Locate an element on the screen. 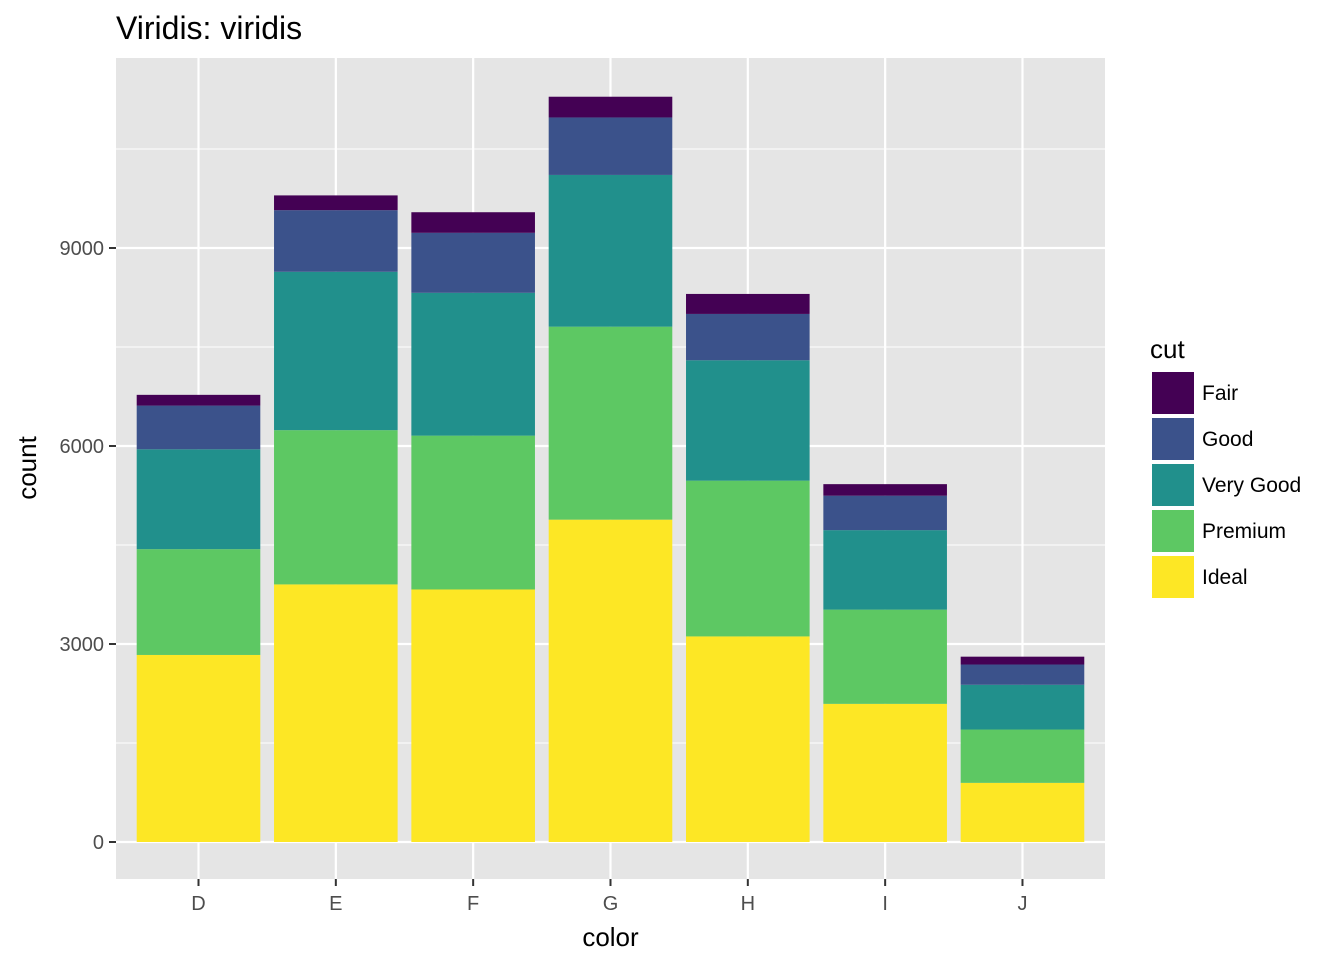 This screenshot has width=1344, height=960. y-axis-title: count is located at coordinates (27, 467).